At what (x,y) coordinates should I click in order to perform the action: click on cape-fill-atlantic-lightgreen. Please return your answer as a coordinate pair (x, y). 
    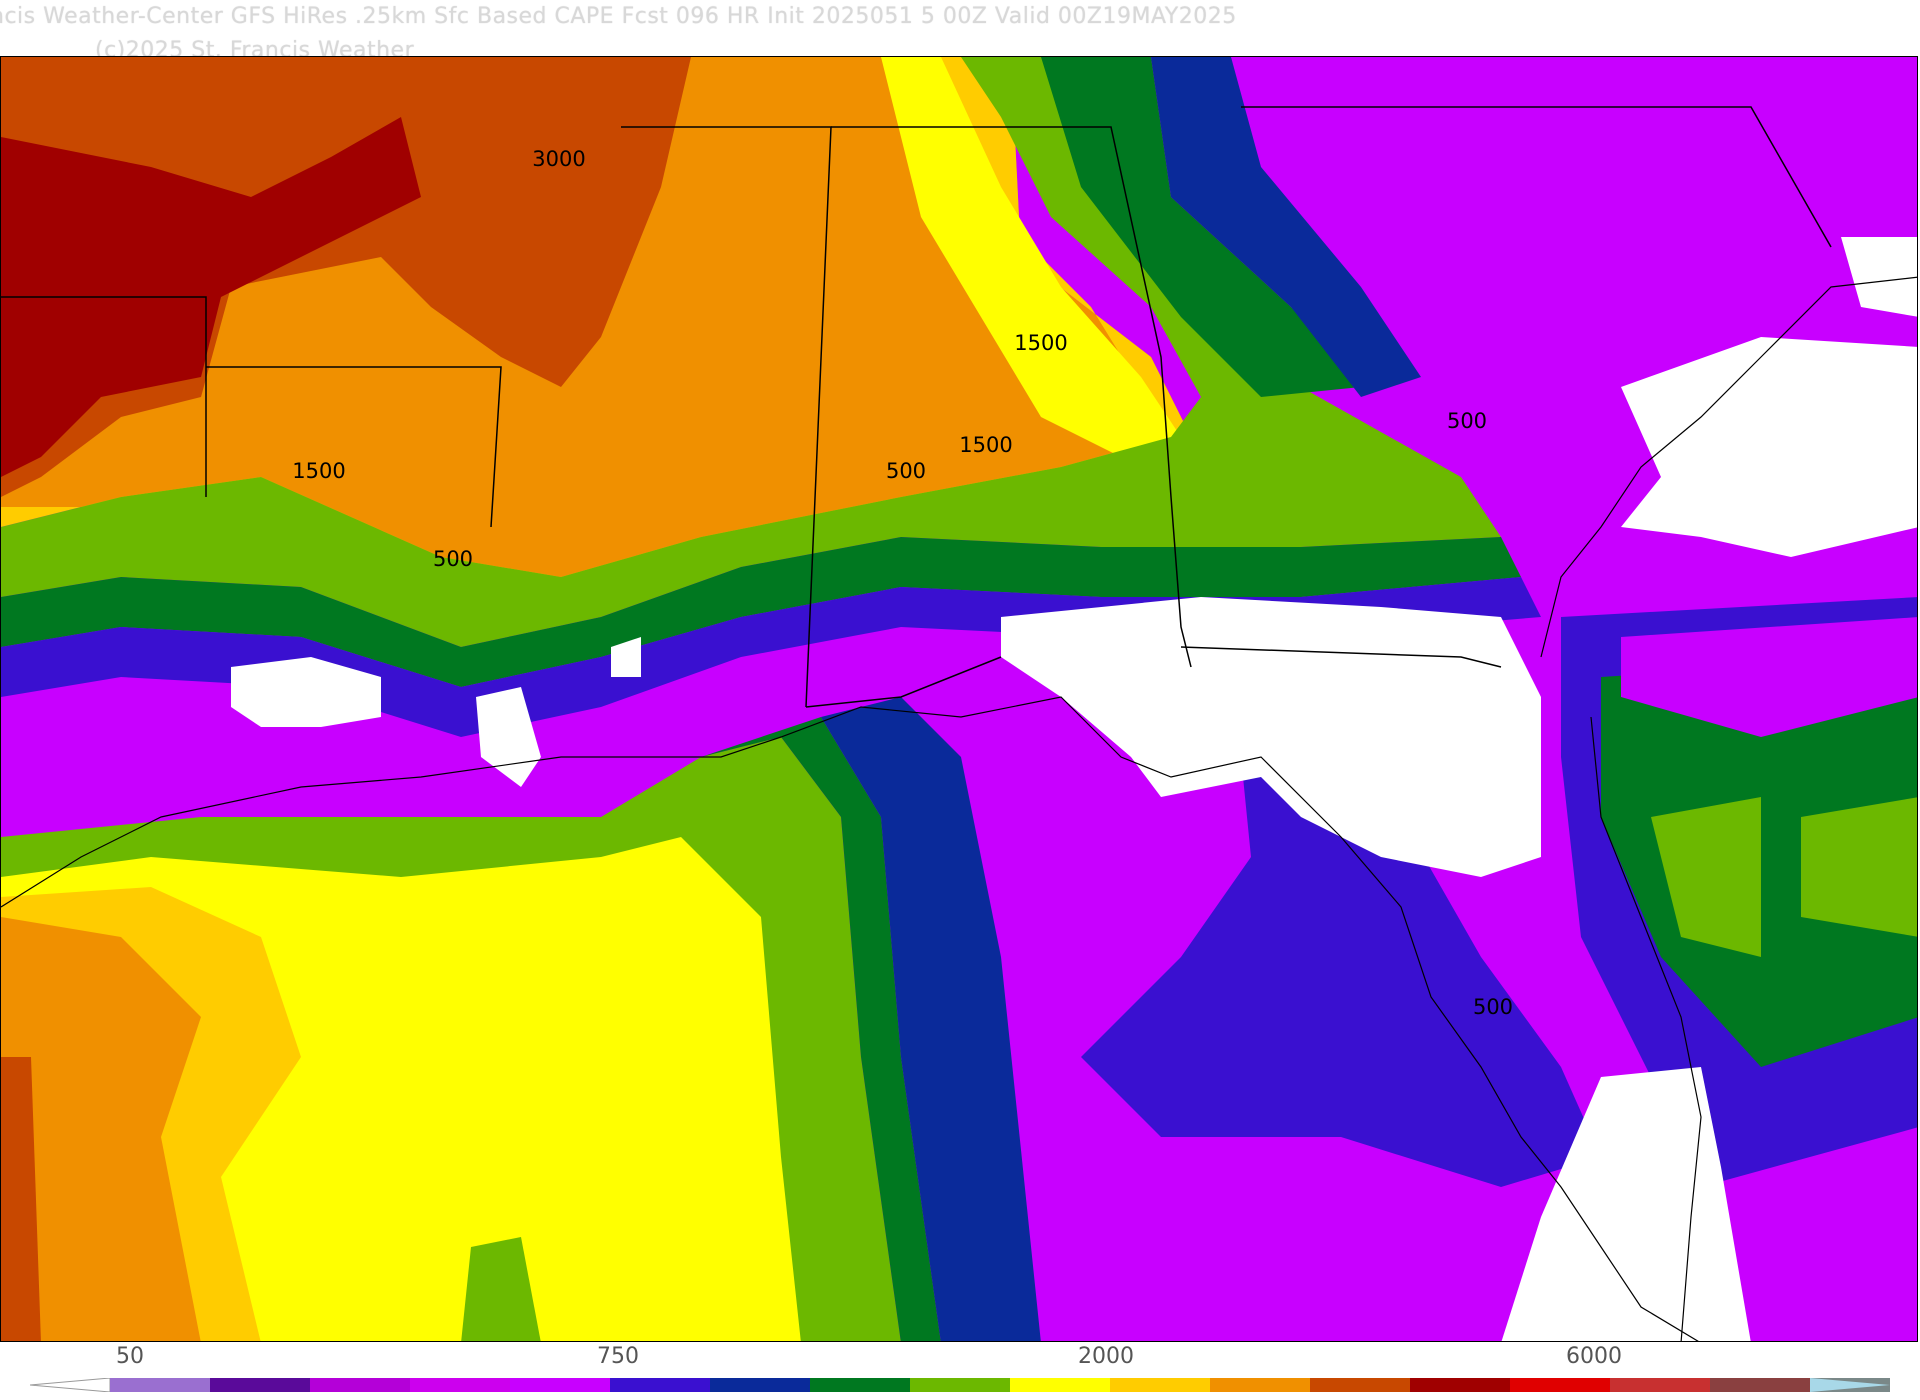
    Looking at the image, I should click on (1706, 877).